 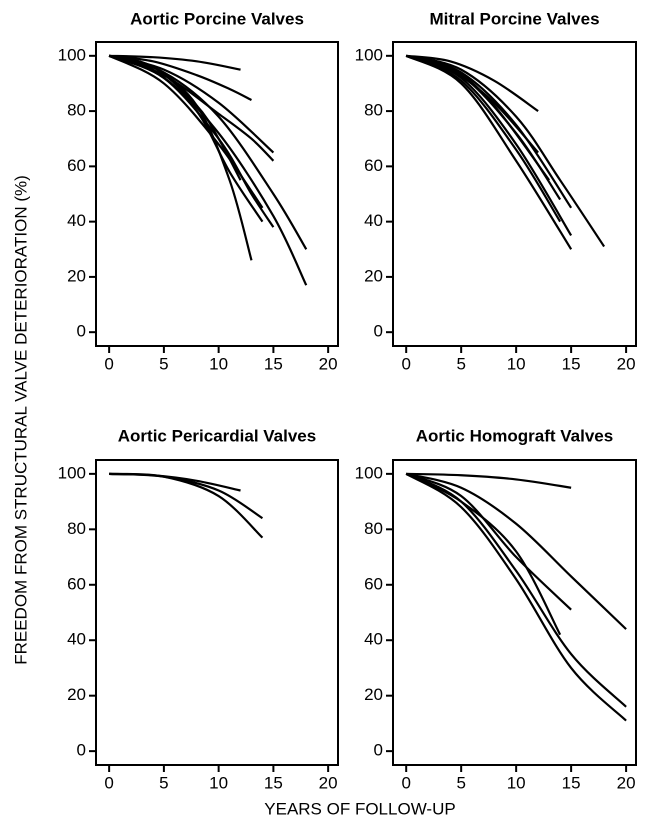 I want to click on chart-title: Mitral Porcine Valves, so click(x=514, y=18).